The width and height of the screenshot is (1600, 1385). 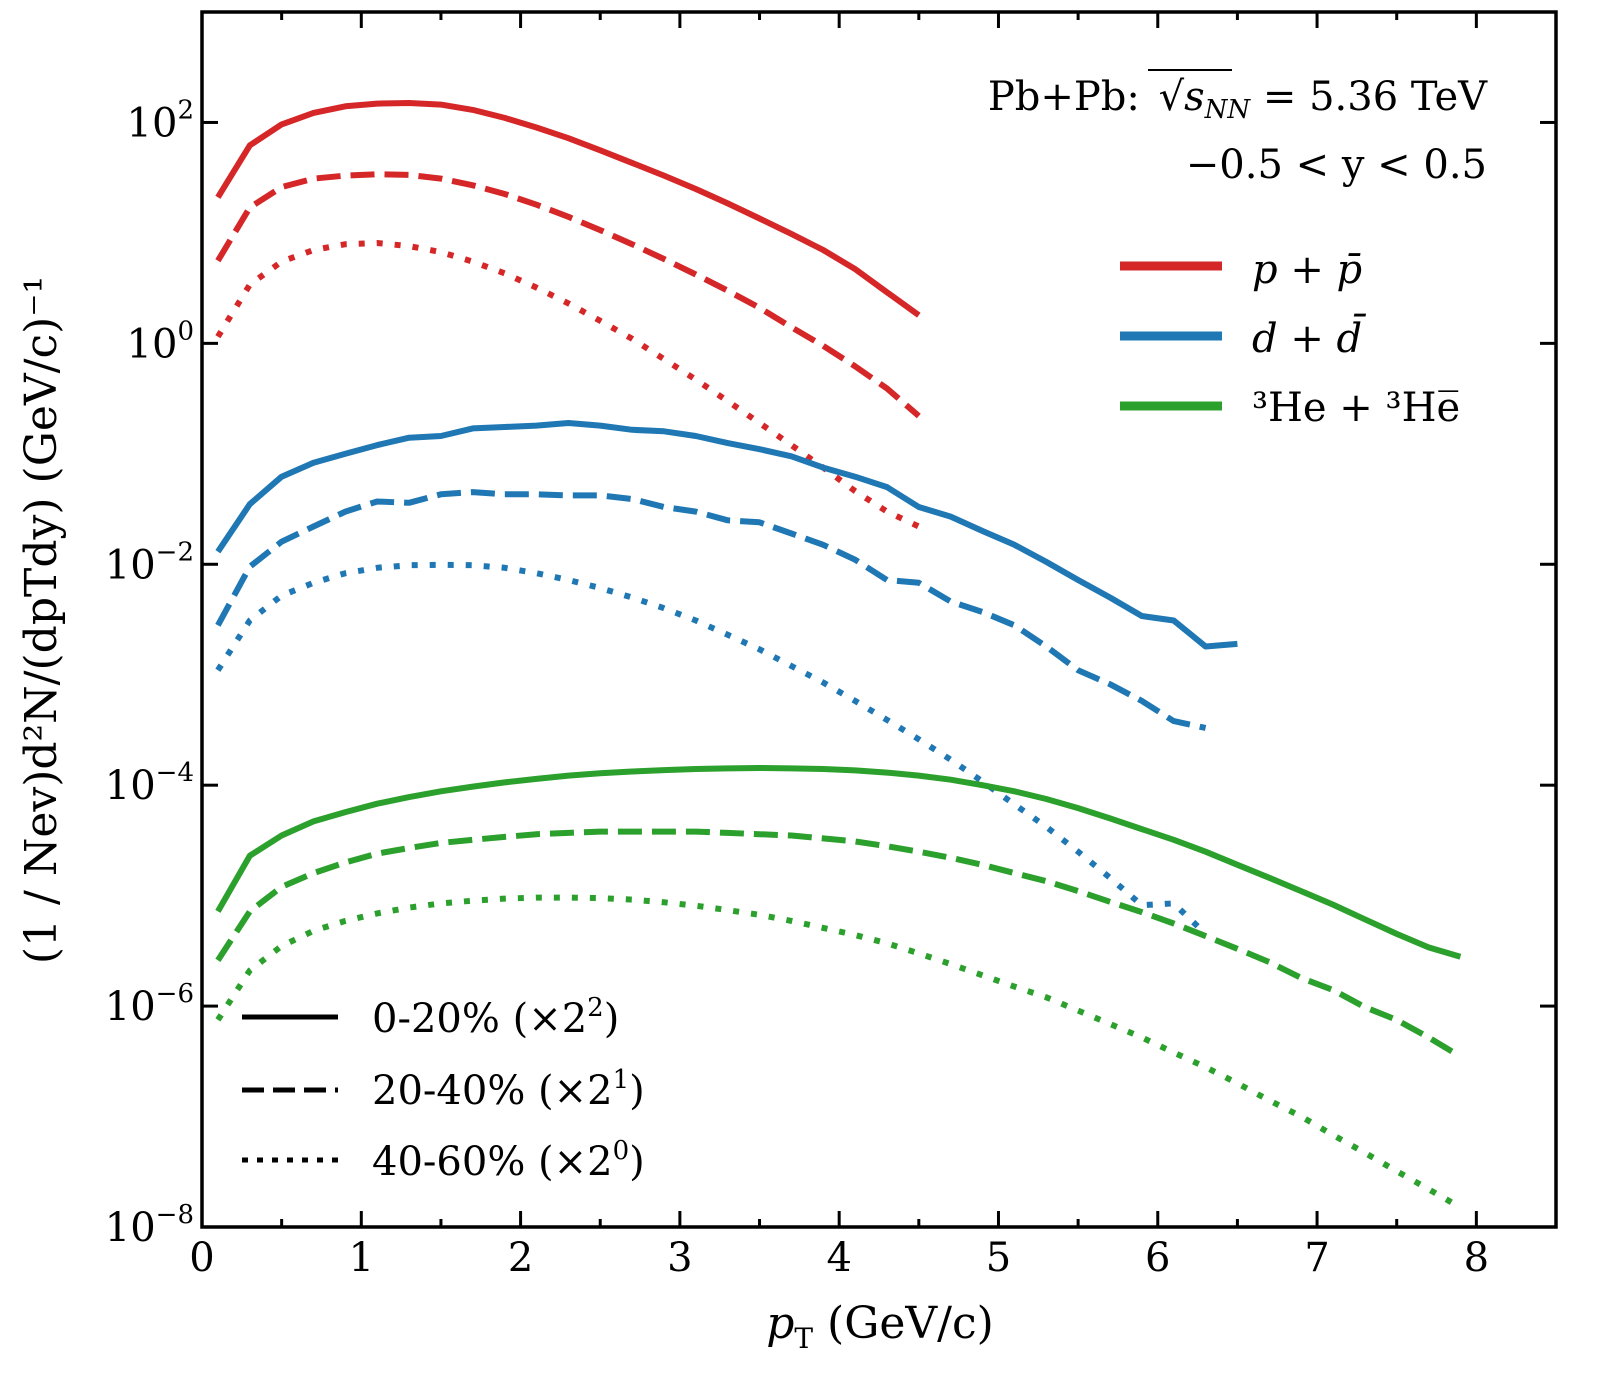 I want to click on y-tick-label: 10⁰, so click(x=160, y=341).